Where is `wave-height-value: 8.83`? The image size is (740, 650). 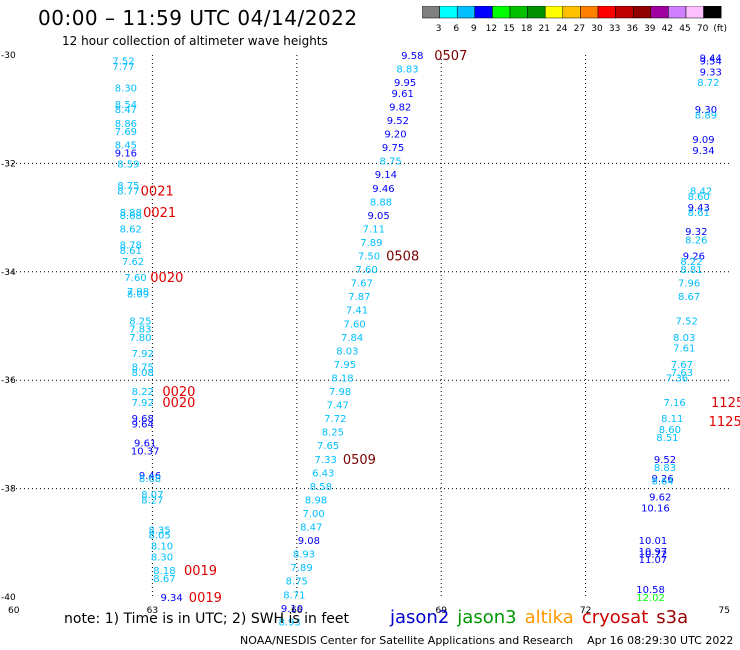 wave-height-value: 8.83 is located at coordinates (407, 70).